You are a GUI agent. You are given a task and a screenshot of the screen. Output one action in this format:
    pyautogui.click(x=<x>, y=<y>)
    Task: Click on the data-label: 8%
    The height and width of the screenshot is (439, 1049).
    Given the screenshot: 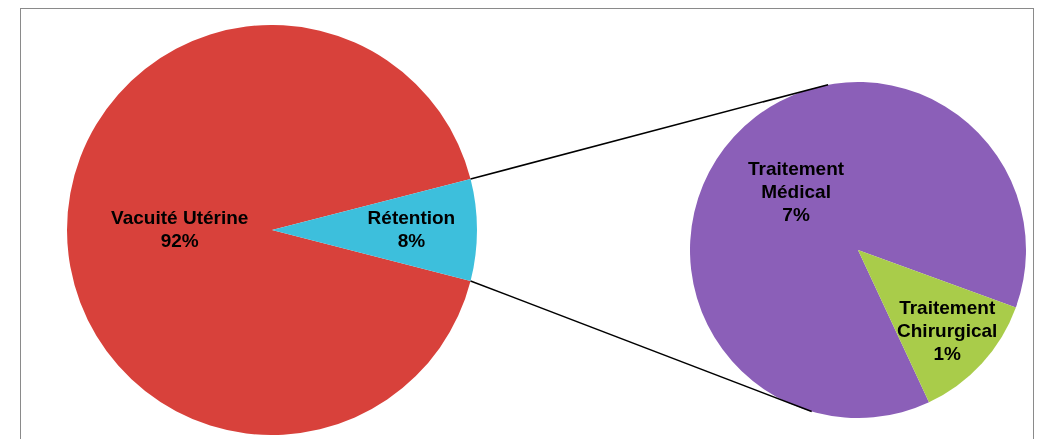 What is the action you would take?
    pyautogui.click(x=411, y=240)
    